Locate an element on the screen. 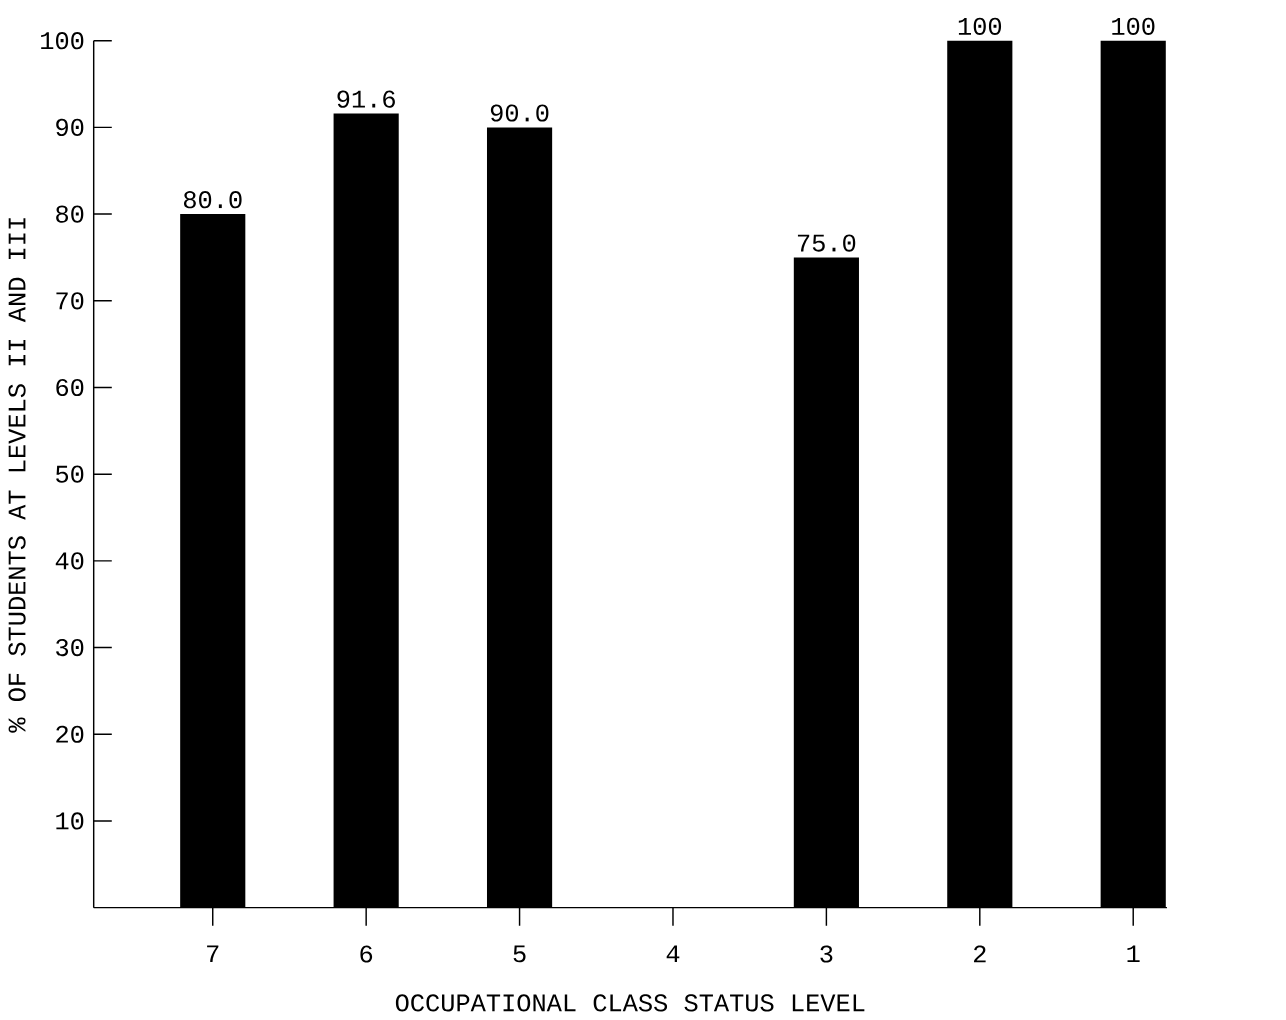 This screenshot has height=1020, width=1286. x-tick-label: 5 is located at coordinates (519, 954).